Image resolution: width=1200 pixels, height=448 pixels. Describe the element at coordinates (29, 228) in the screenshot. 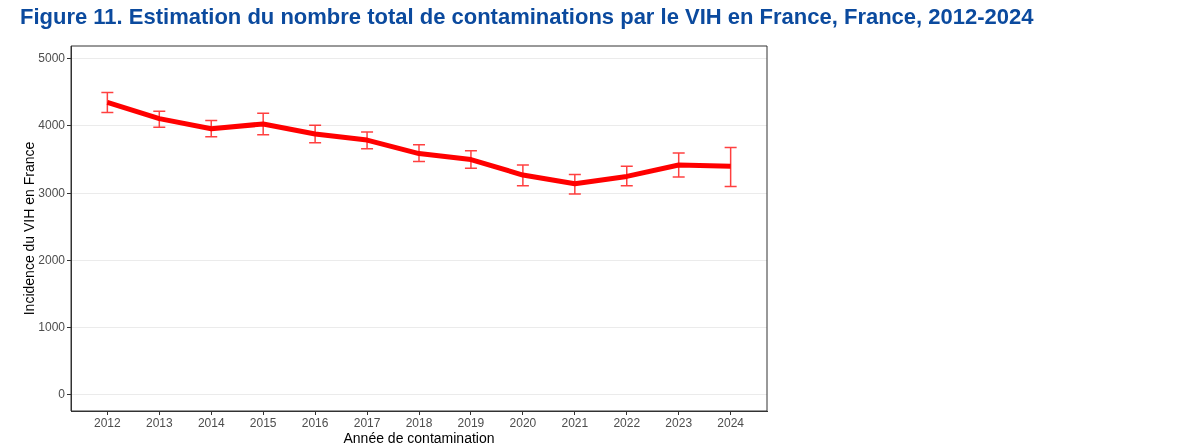

I see `y-axis-title: Incidence du VIH en France` at that location.